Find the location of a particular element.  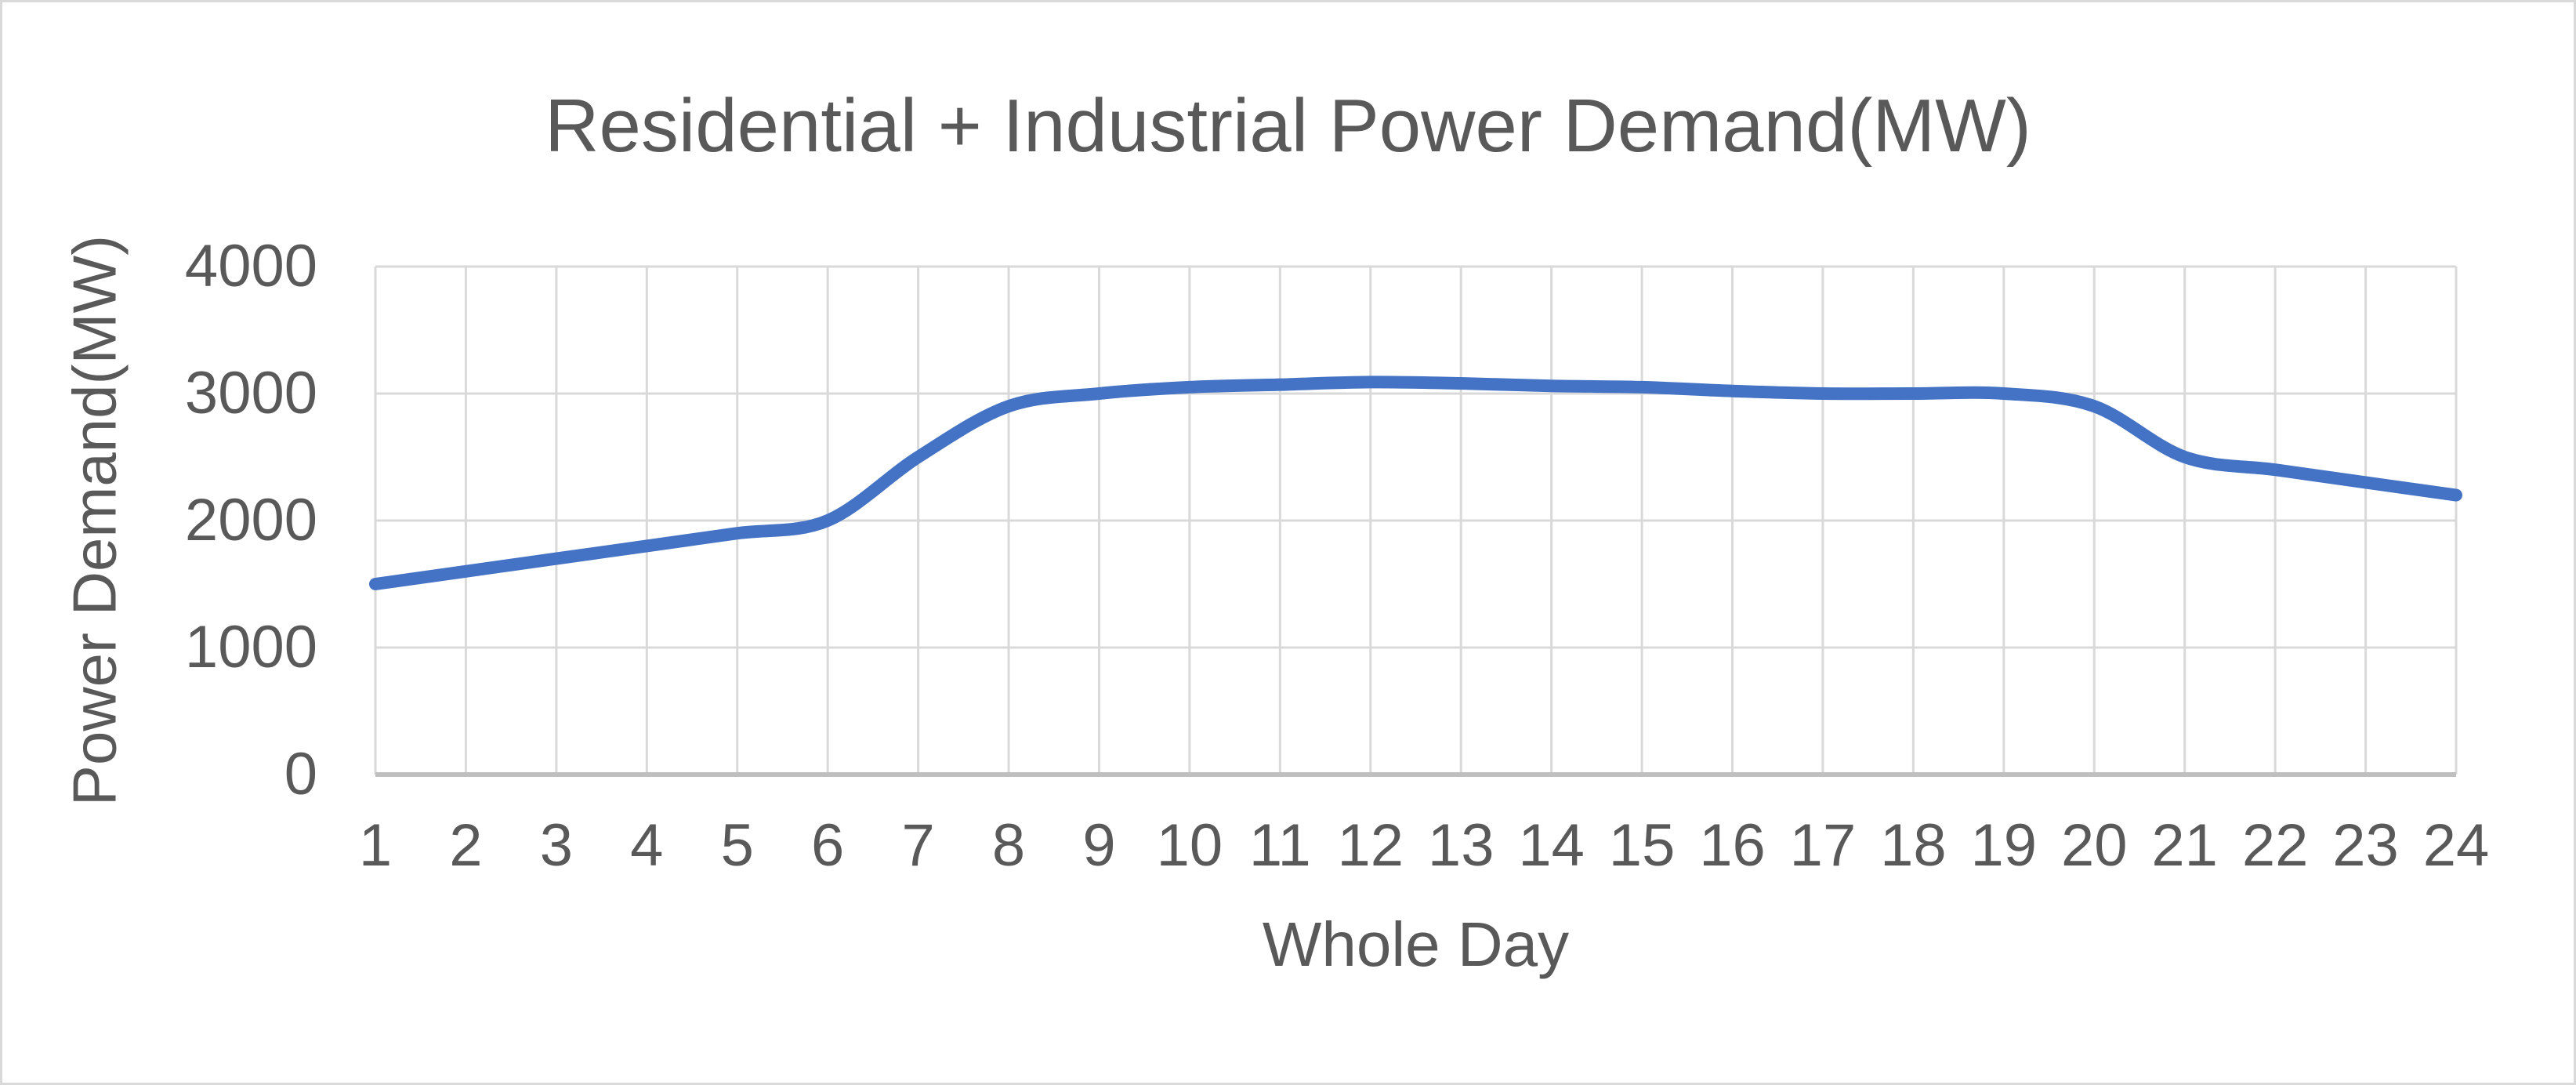

x-tick-label: 3 is located at coordinates (556, 845).